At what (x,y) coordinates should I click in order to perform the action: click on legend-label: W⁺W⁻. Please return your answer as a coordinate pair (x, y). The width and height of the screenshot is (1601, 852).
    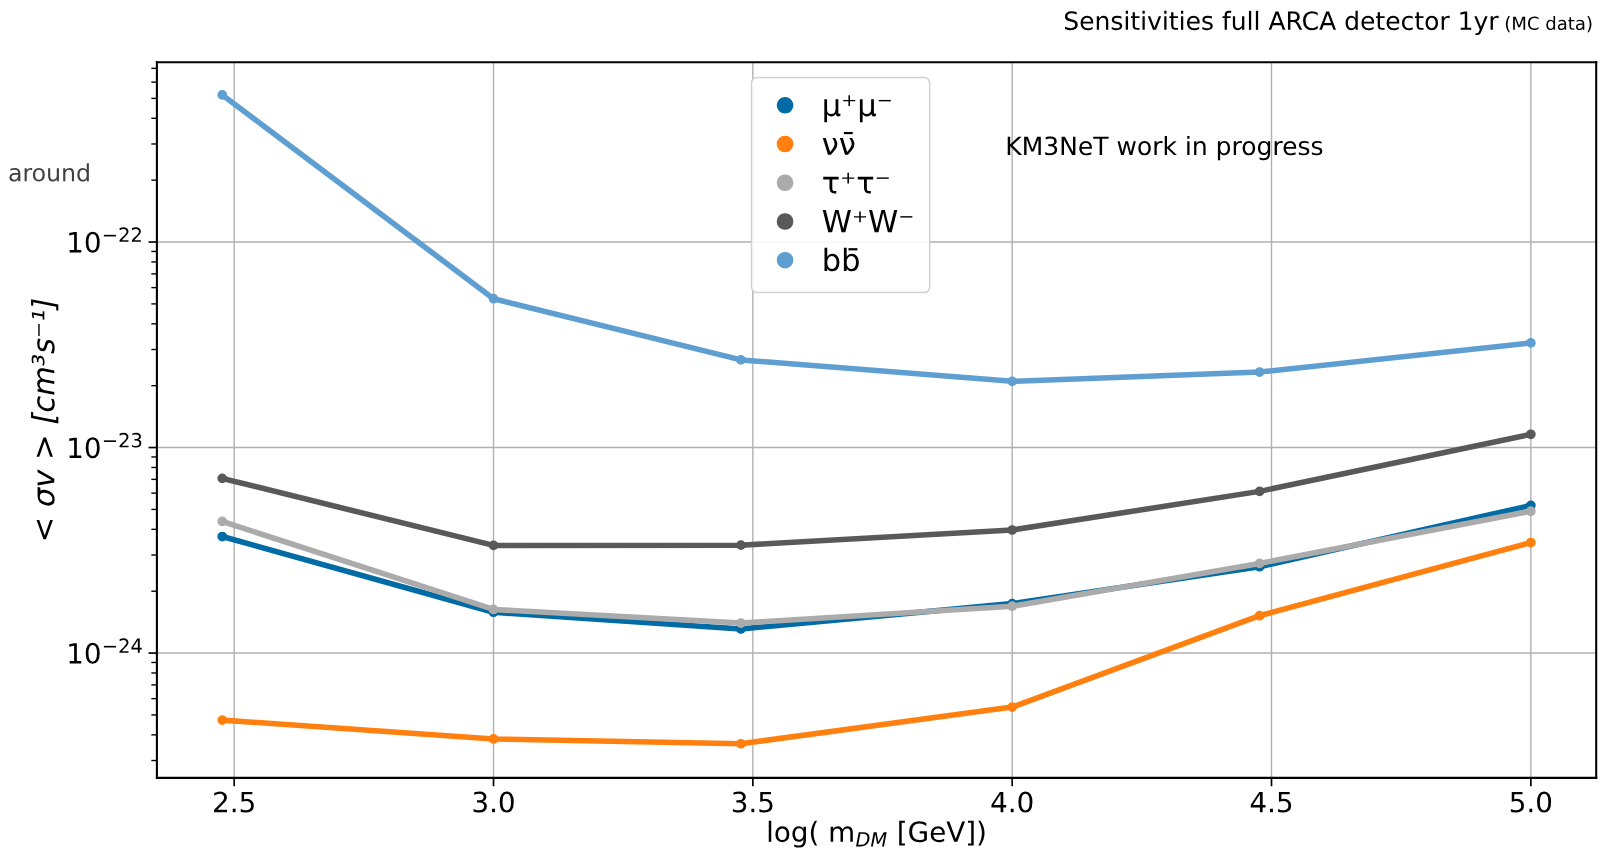
    Looking at the image, I should click on (867, 221).